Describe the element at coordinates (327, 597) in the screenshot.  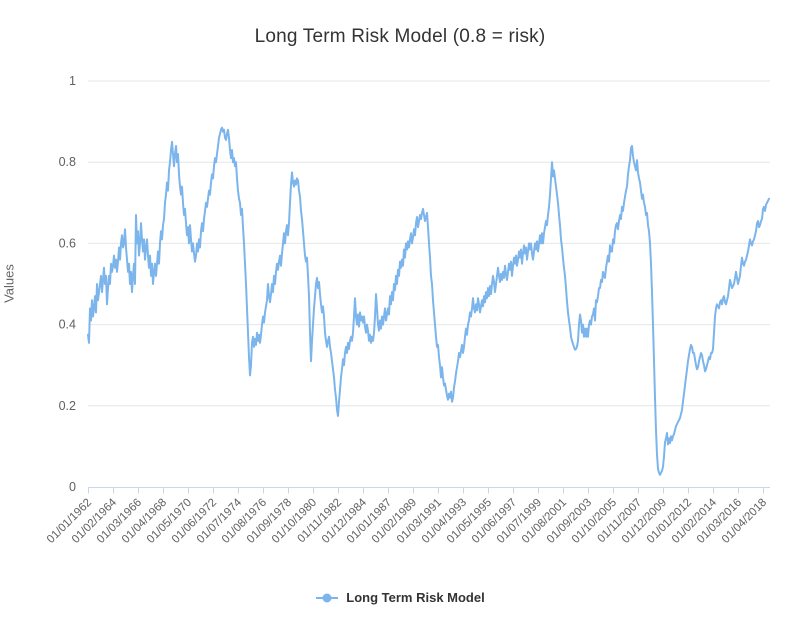
I see `legend-line-marker-icon` at that location.